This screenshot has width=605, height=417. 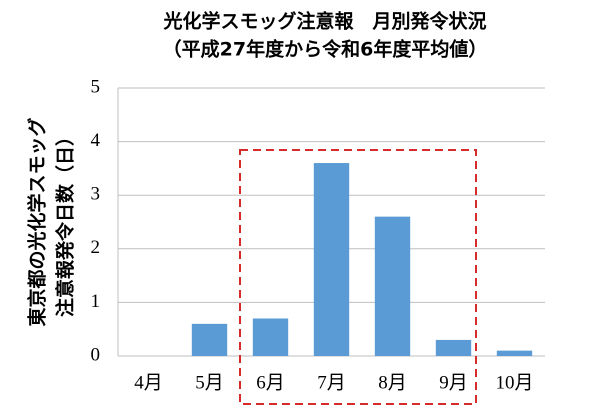 I want to click on y-tick-label: 3, so click(x=96, y=194).